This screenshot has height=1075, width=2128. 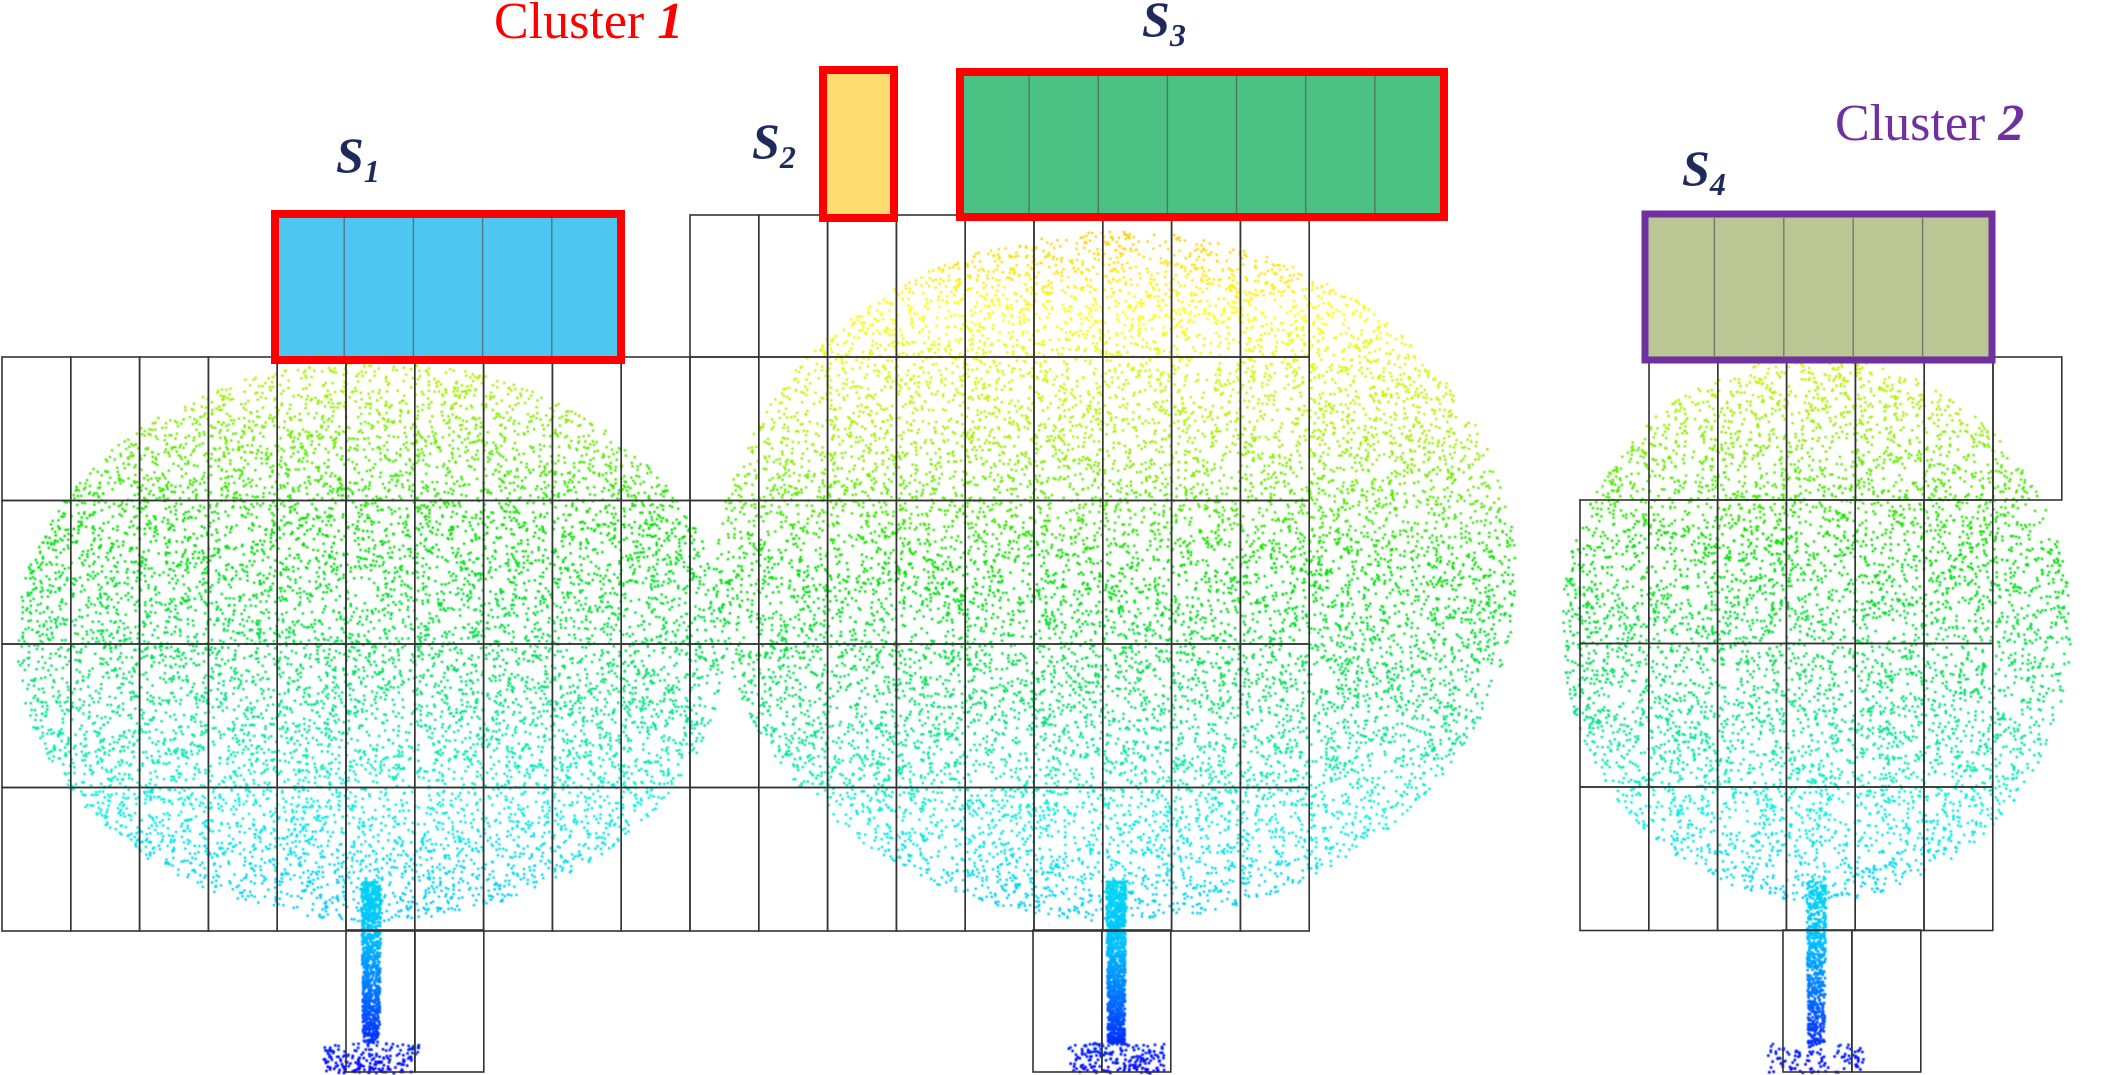 What do you see at coordinates (1929, 123) in the screenshot?
I see `cluster-2-label: Cluster 2` at bounding box center [1929, 123].